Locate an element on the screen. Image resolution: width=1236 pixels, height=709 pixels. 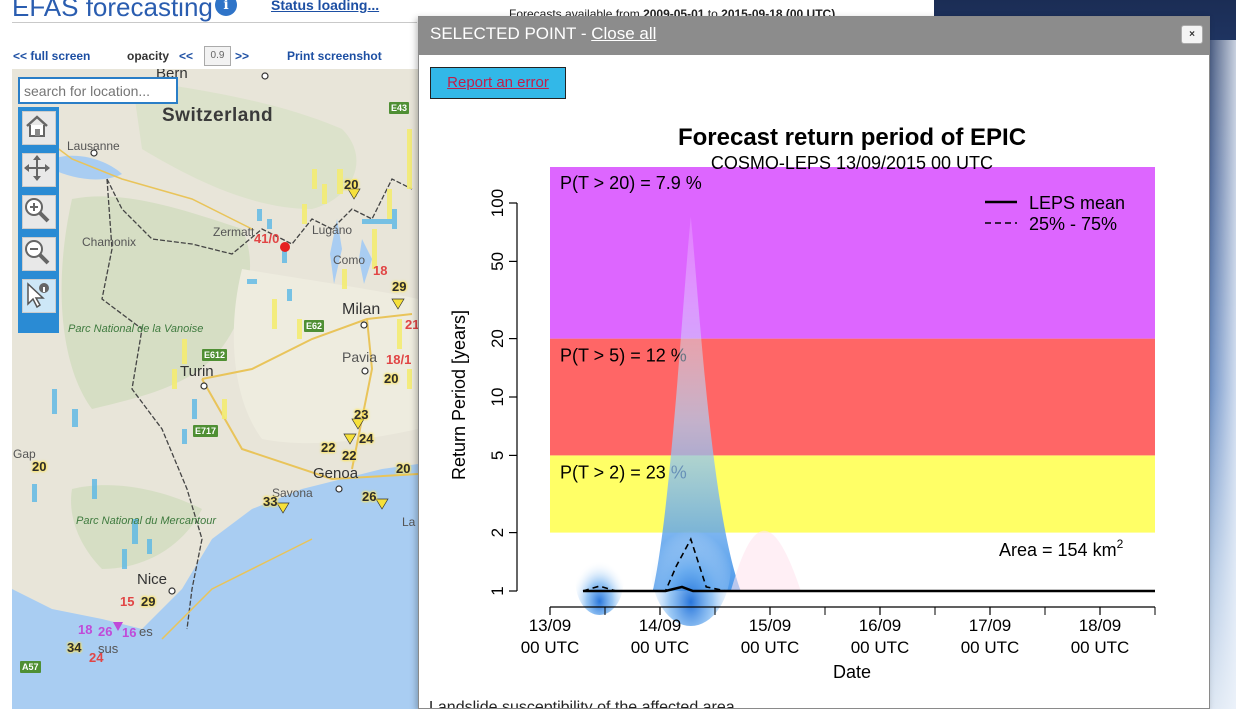
report-error-button: Report an error is located at coordinates (498, 83).